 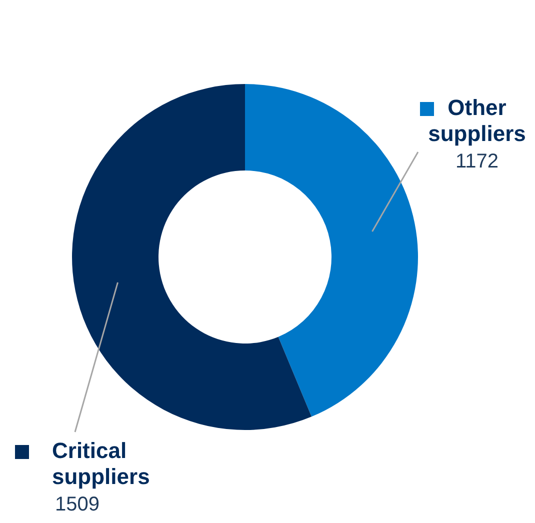 I want to click on legend-label: Other suppliers, so click(x=477, y=120).